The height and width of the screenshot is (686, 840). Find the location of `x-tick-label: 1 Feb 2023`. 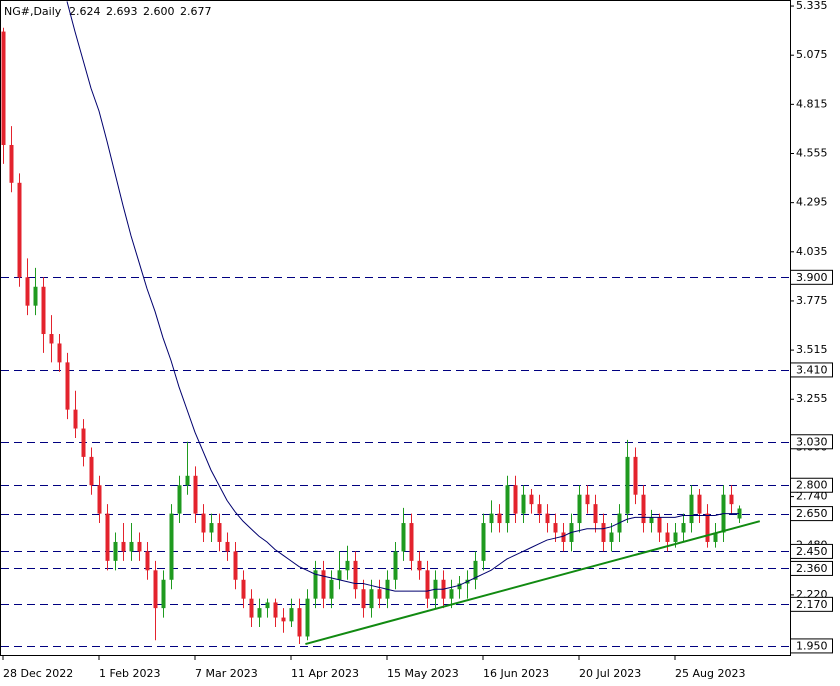

x-tick-label: 1 Feb 2023 is located at coordinates (129, 673).